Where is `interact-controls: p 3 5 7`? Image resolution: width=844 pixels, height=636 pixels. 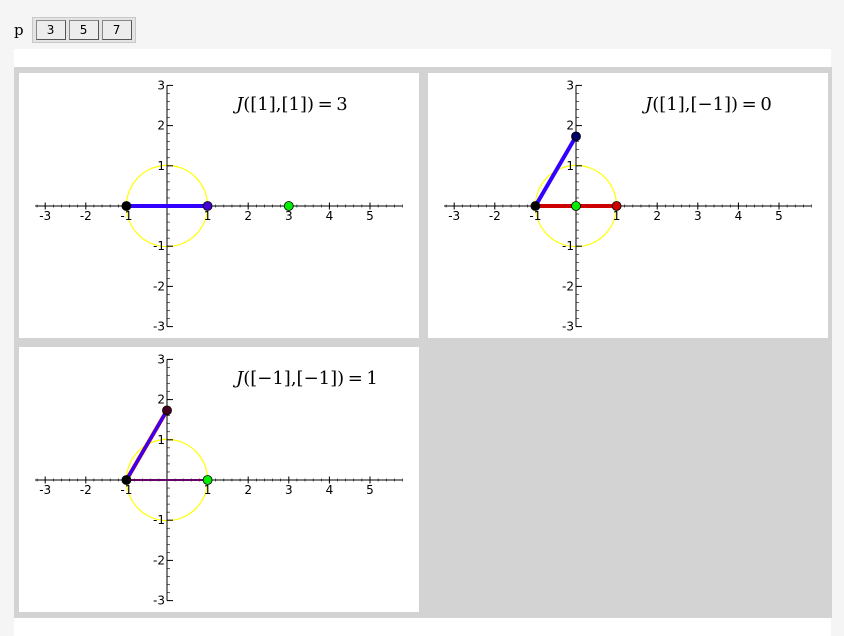 interact-controls: p 3 5 7 is located at coordinates (75, 30).